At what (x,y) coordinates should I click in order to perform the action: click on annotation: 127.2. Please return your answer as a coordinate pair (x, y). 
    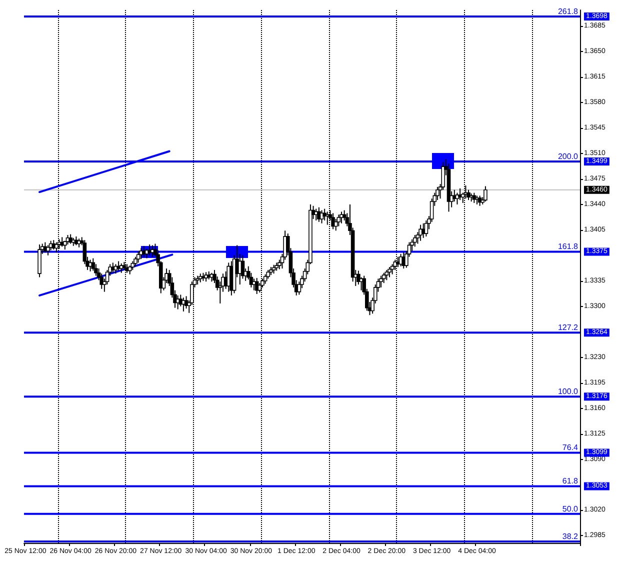
    Looking at the image, I should click on (568, 327).